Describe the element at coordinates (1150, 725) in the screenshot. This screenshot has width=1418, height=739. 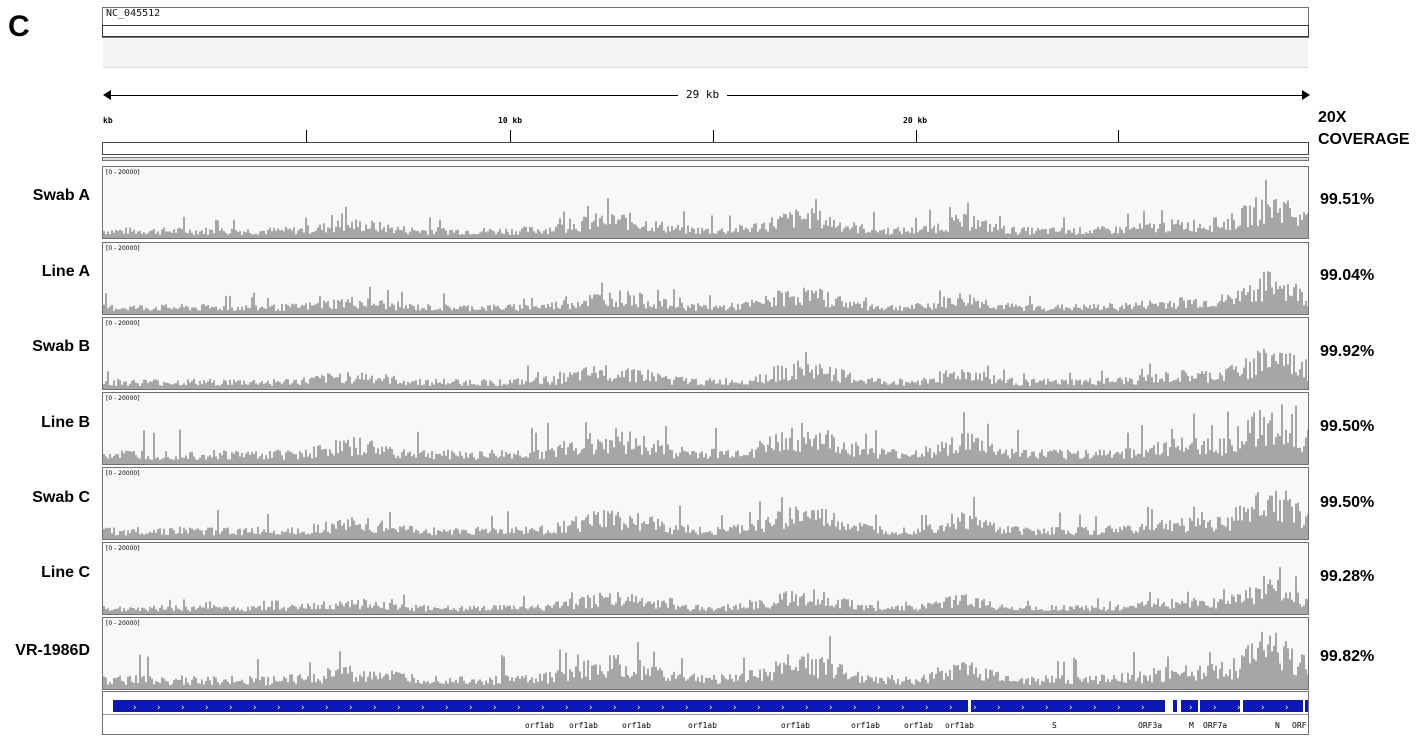
I see `gene-label: ORF3a` at that location.